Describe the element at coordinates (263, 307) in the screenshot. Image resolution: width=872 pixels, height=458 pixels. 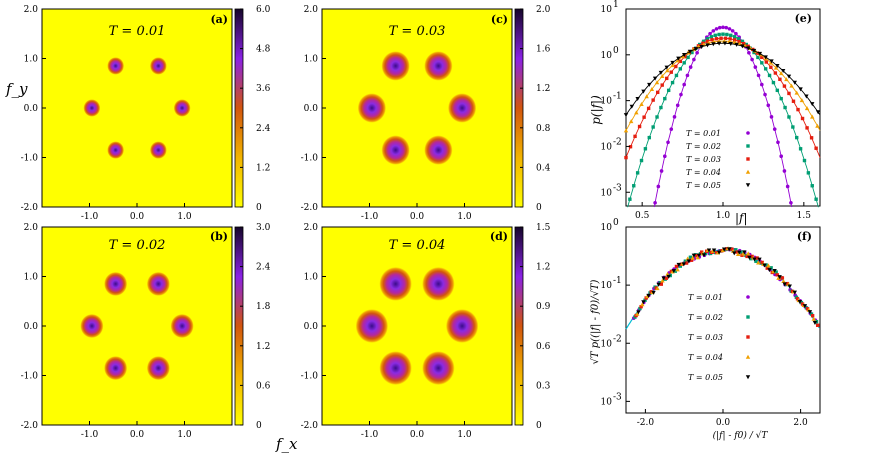
I see `colorbar-tick-label: 1.8` at that location.